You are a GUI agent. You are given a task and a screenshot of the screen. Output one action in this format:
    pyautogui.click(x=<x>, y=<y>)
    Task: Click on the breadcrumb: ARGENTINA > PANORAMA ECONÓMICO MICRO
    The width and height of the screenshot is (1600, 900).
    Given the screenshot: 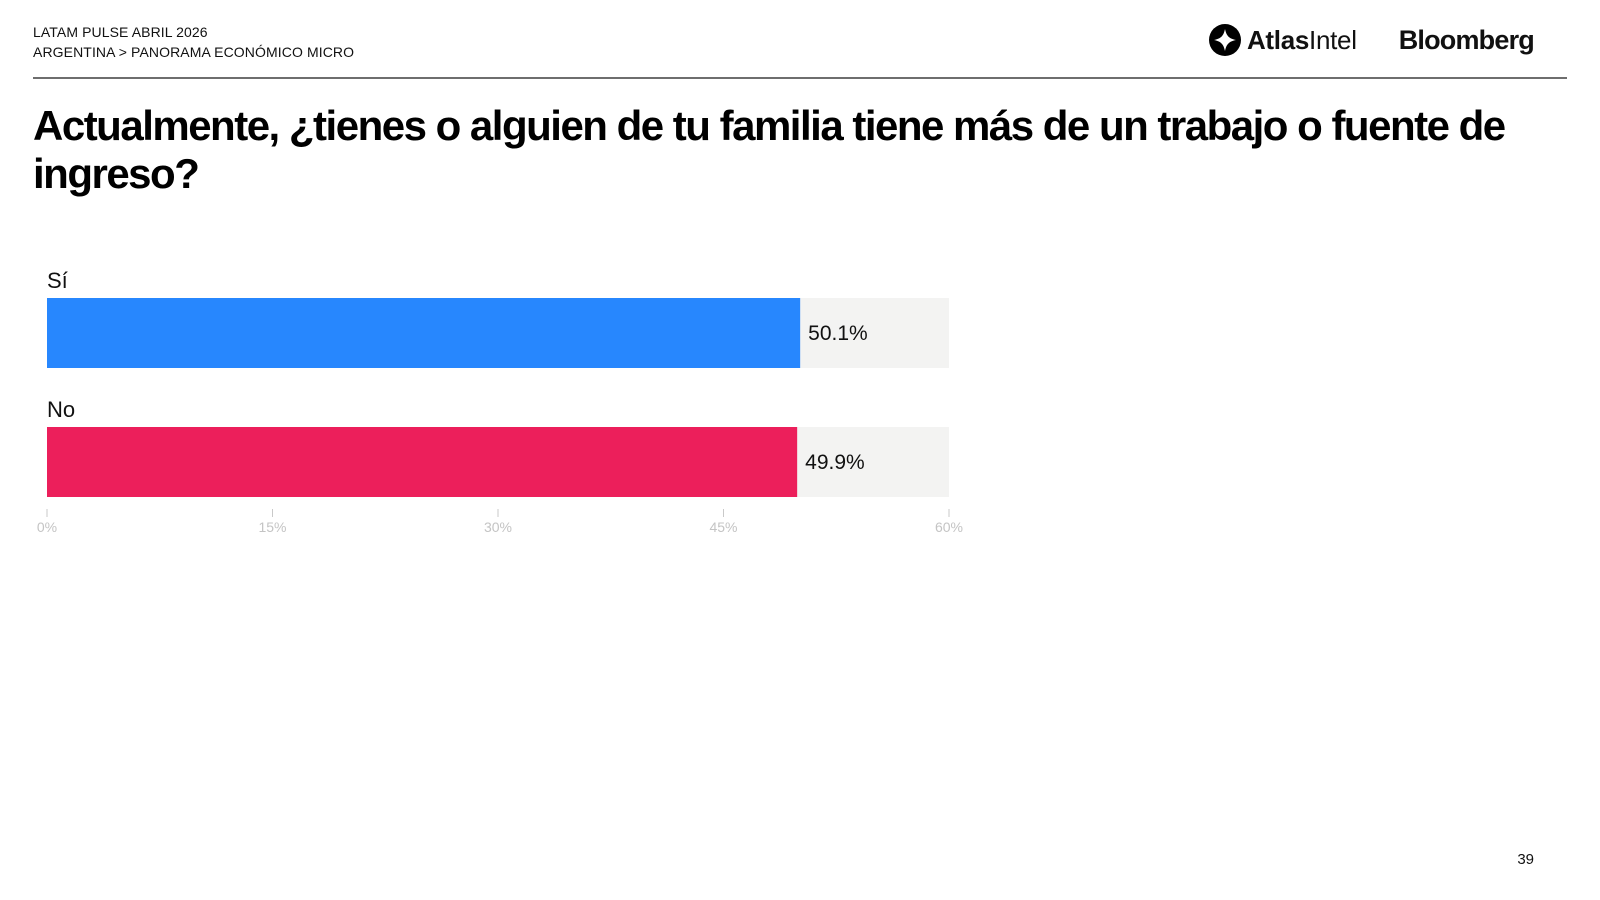 What is the action you would take?
    pyautogui.click(x=194, y=52)
    